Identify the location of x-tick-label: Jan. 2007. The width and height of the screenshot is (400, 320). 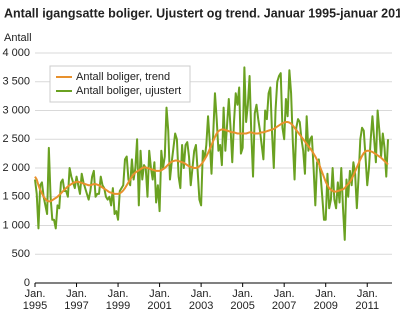
(284, 300).